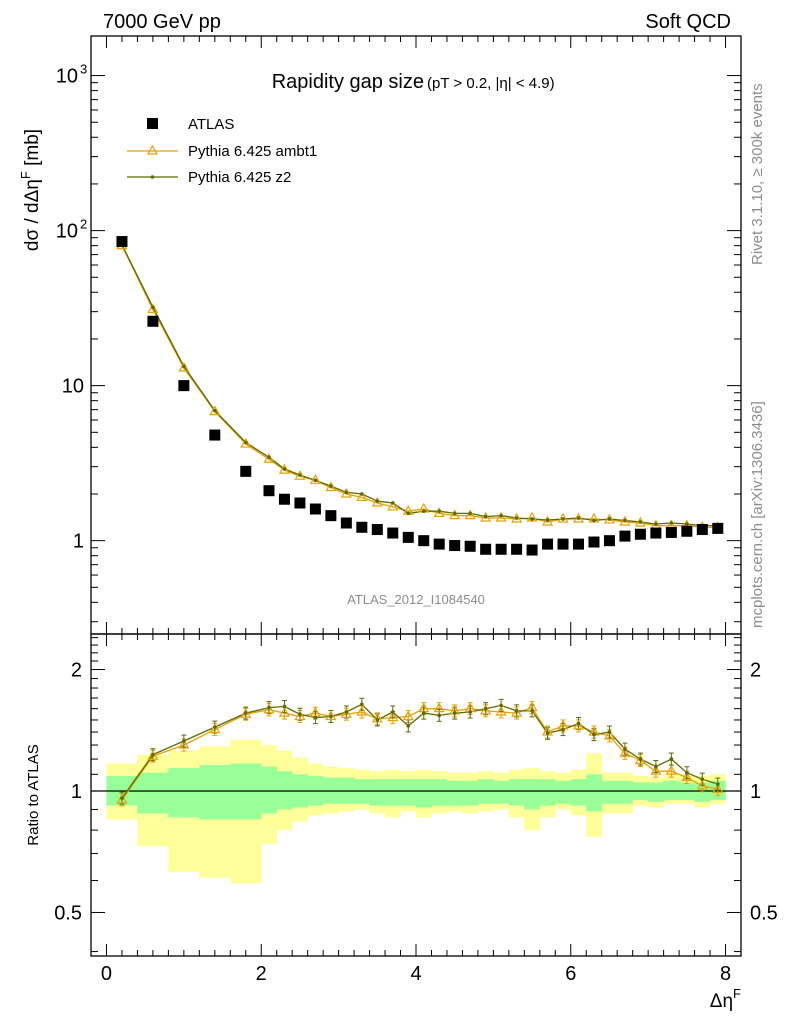 This screenshot has height=1024, width=786. Describe the element at coordinates (211, 124) in the screenshot. I see `legend-label-atlas: ATLAS` at that location.